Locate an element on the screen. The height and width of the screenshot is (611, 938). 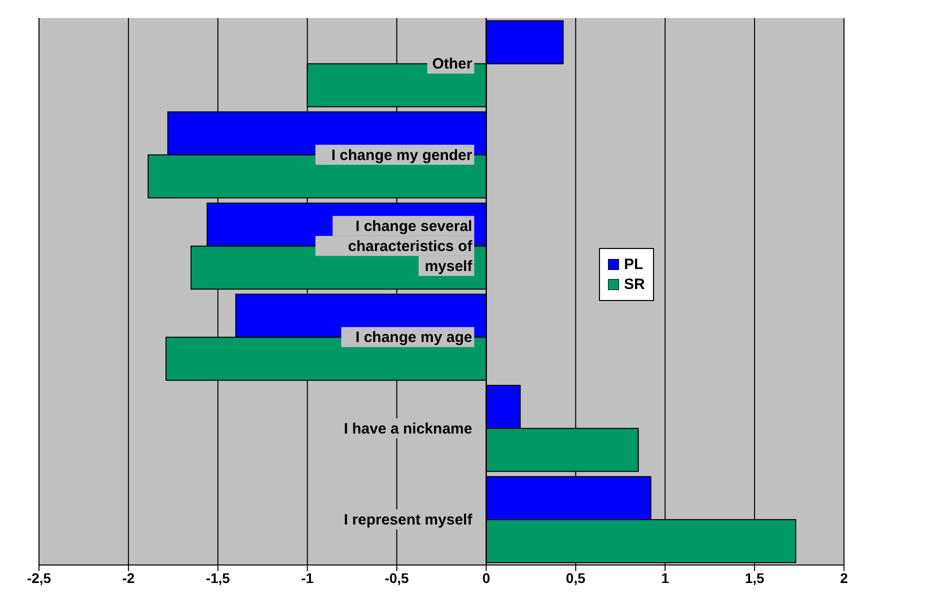
y-tick-label: I change my age is located at coordinates (414, 337).